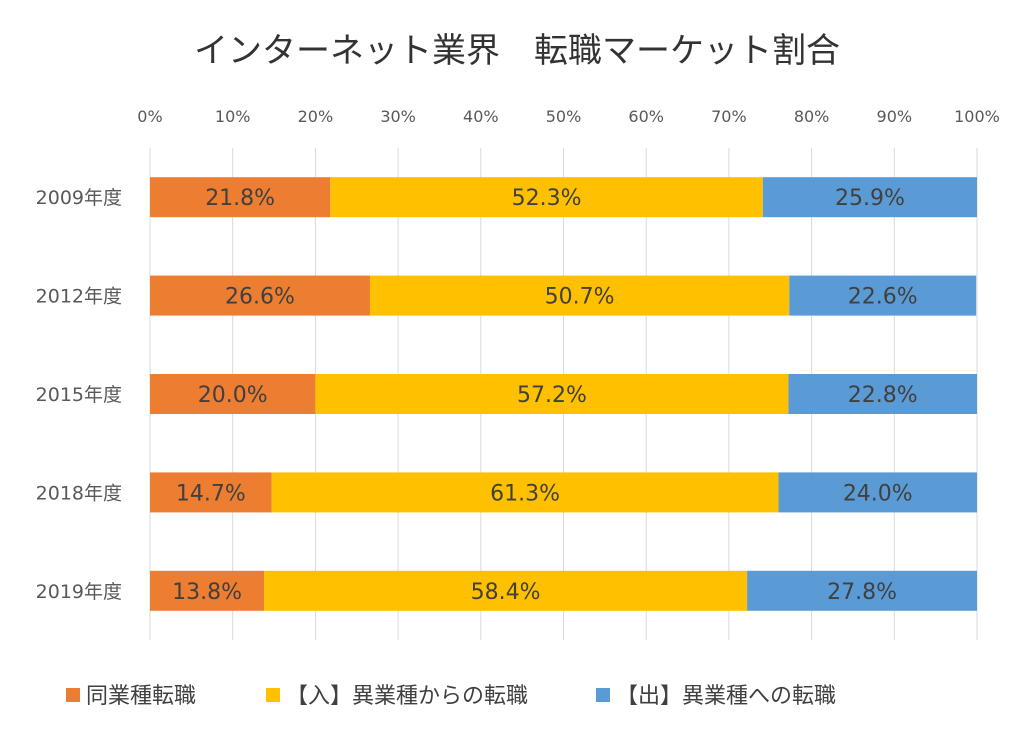 Image resolution: width=1024 pixels, height=729 pixels. I want to click on data-label: 61.3%, so click(525, 493).